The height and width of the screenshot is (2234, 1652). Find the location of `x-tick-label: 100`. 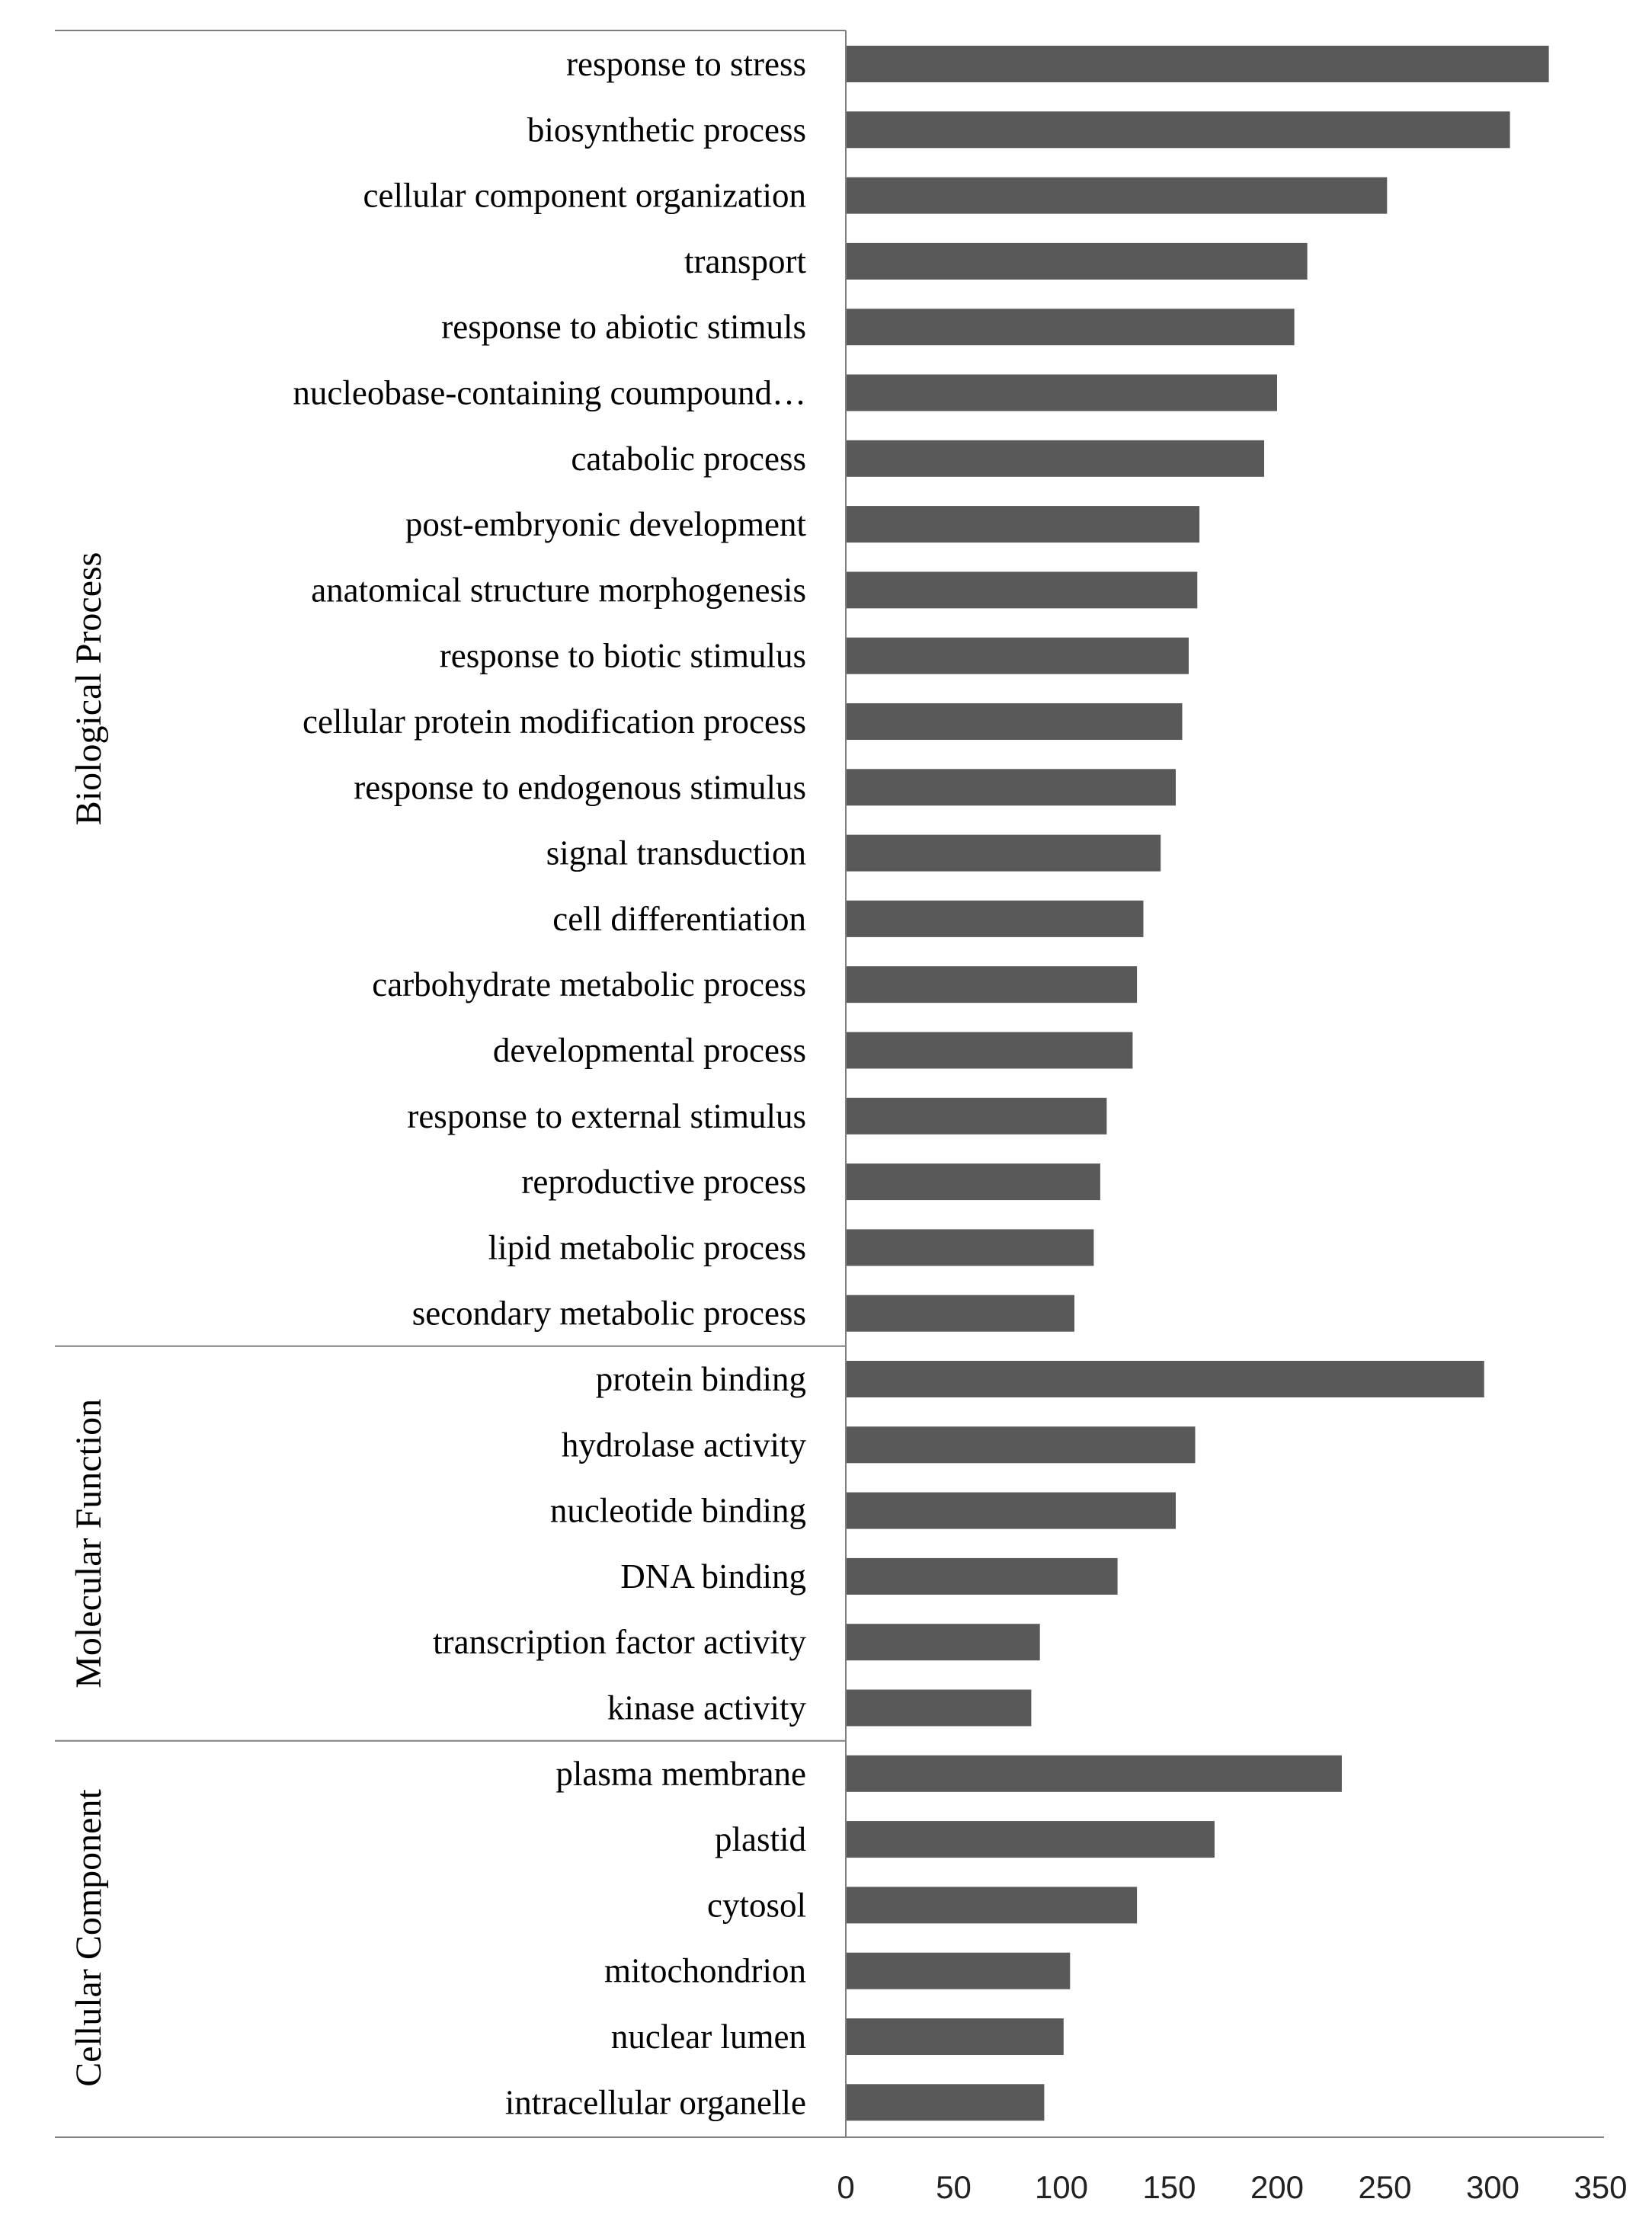

x-tick-label: 100 is located at coordinates (1061, 2187).